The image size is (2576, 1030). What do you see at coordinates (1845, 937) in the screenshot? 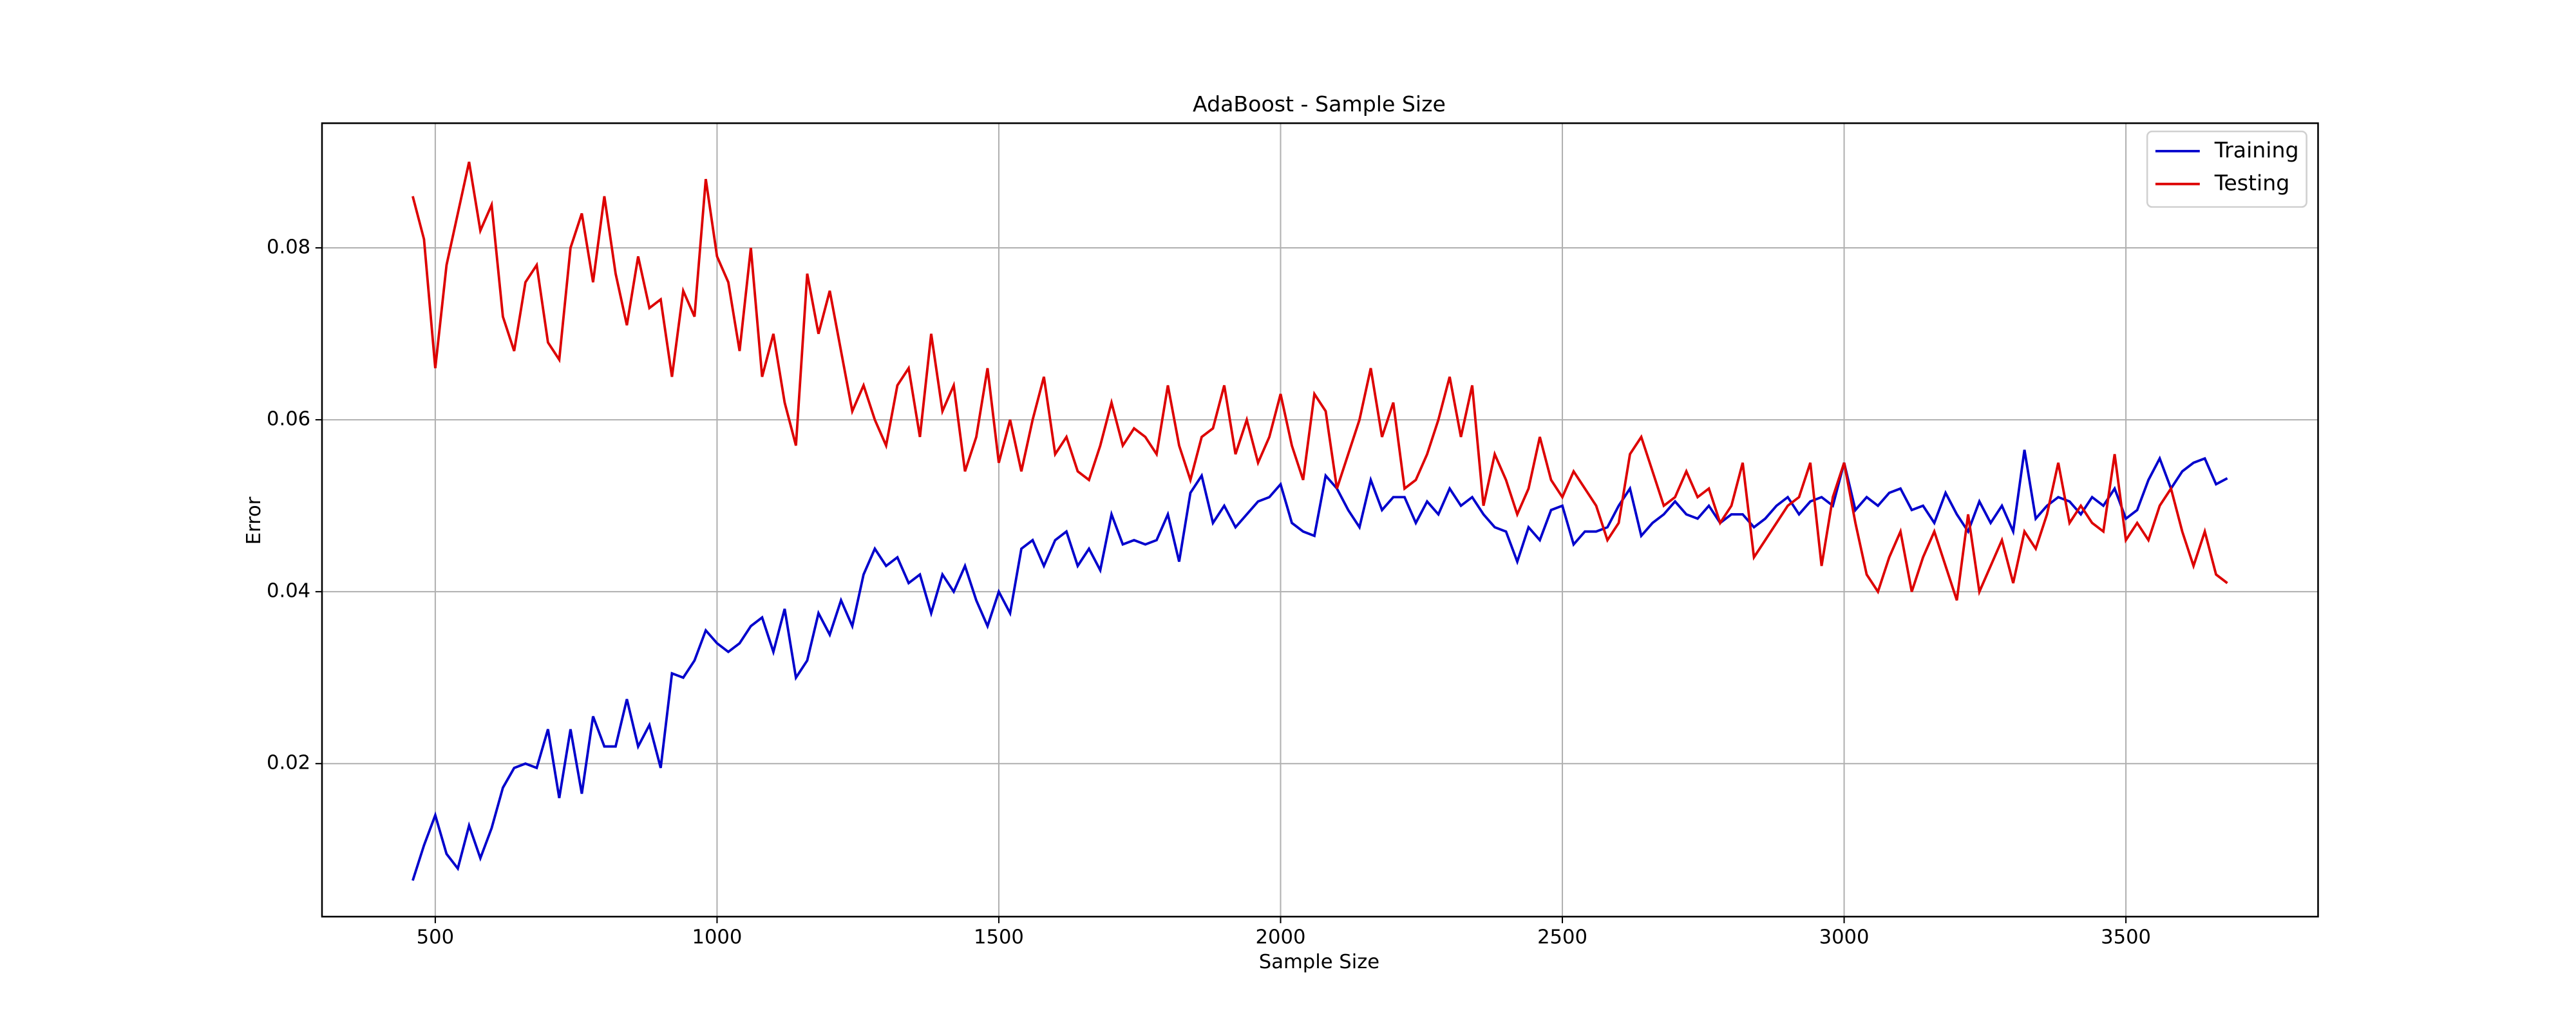
I see `x-tick-label: 3000` at bounding box center [1845, 937].